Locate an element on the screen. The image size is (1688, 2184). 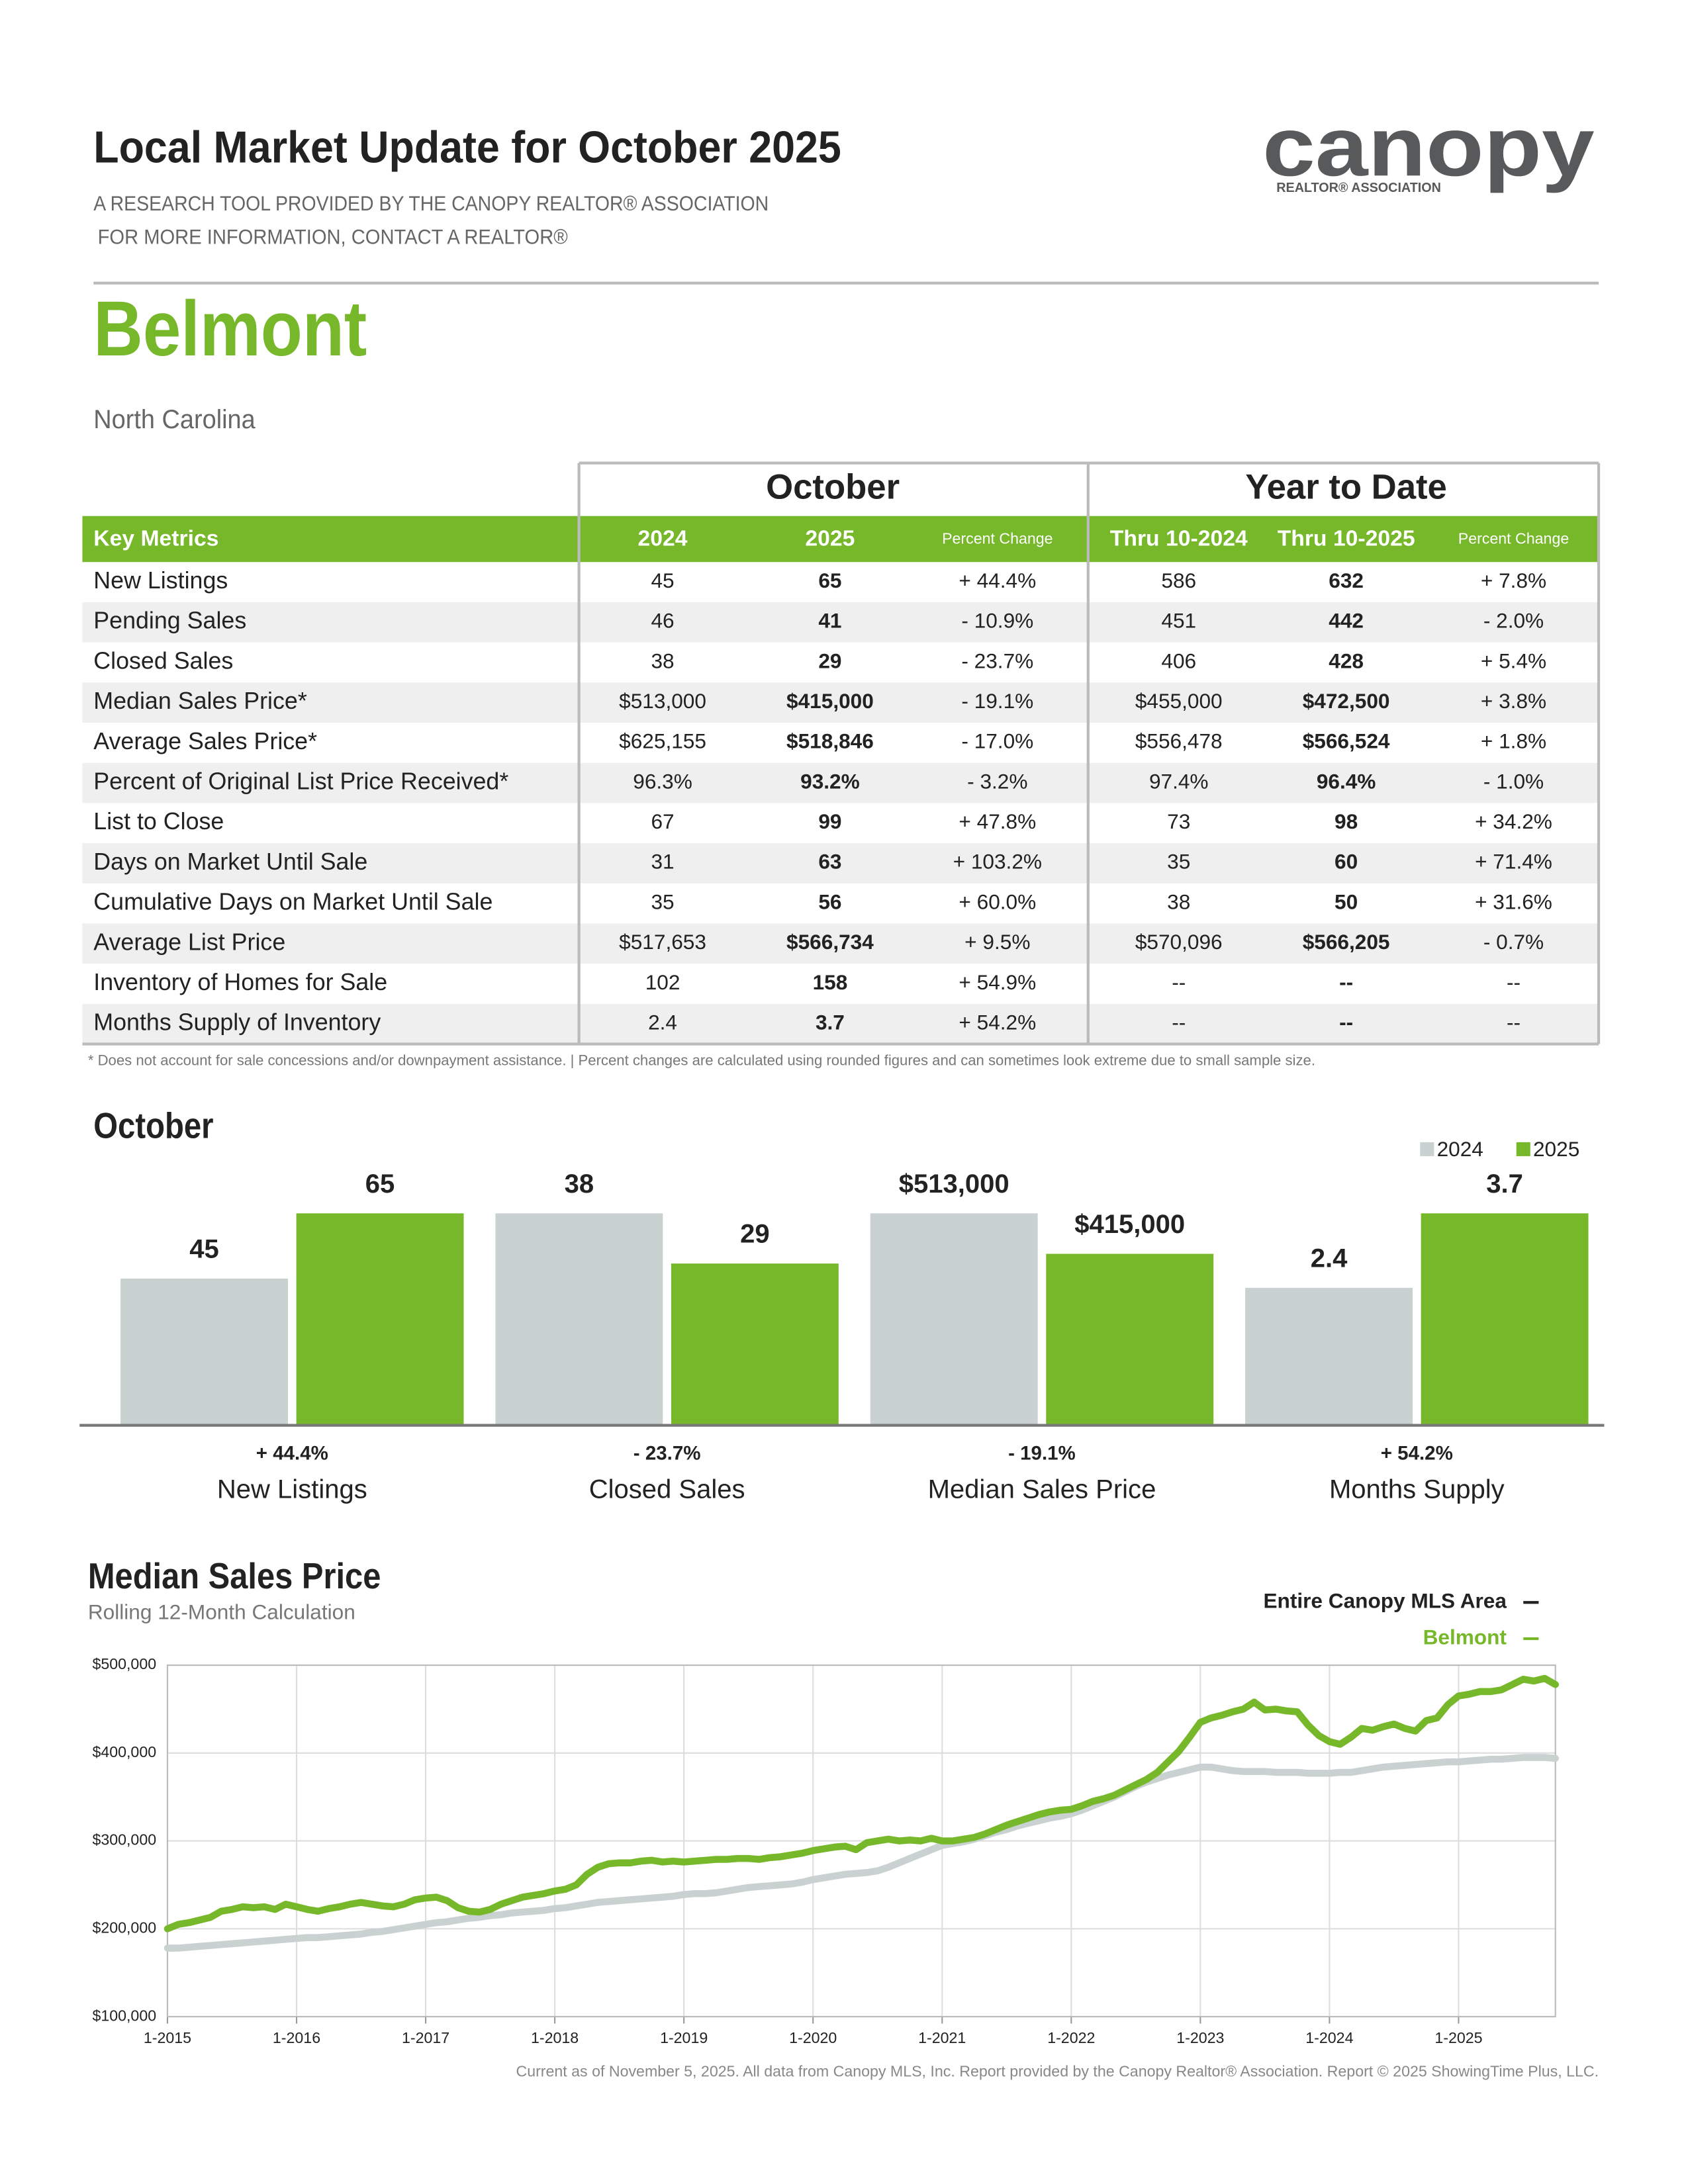
cell: + 7.8% is located at coordinates (1513, 580).